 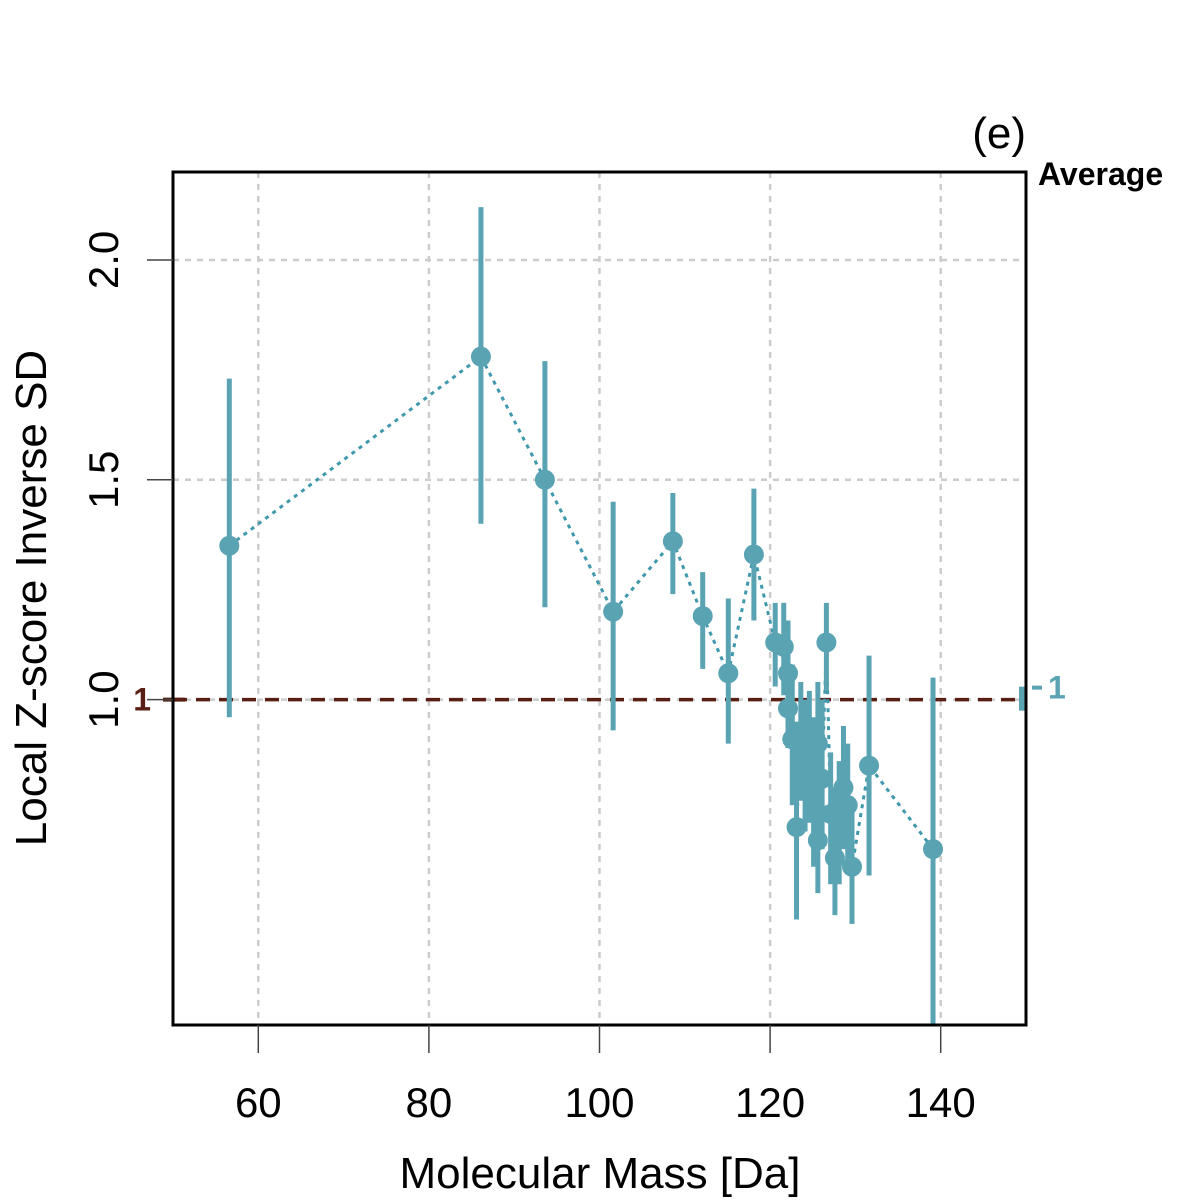 I want to click on y-tick-label: 1.5, so click(x=103, y=480).